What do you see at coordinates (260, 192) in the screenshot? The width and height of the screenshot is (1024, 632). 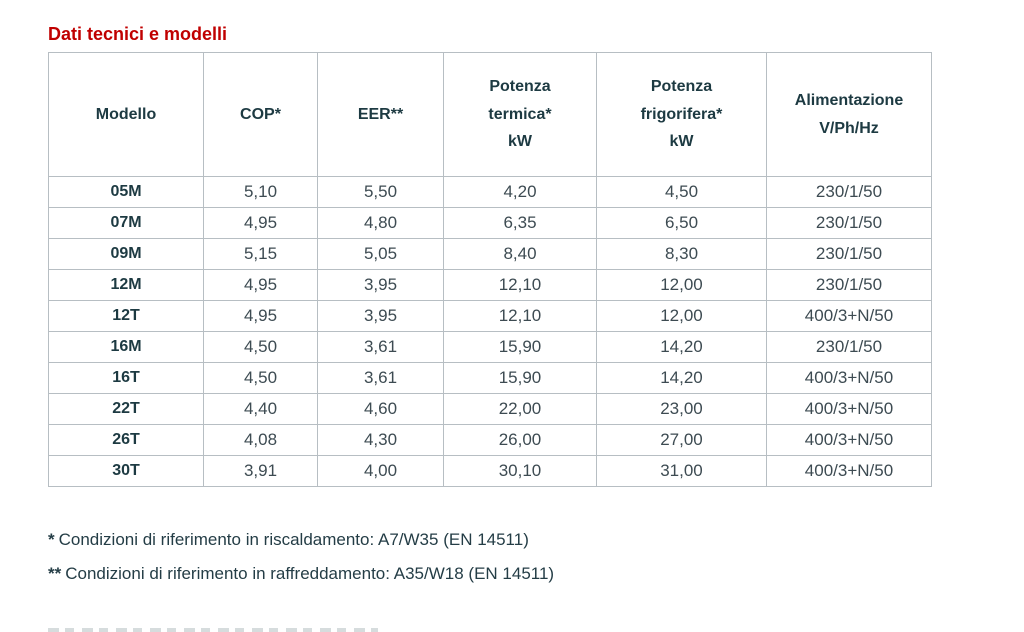 I see `cop-cell: 5,10` at bounding box center [260, 192].